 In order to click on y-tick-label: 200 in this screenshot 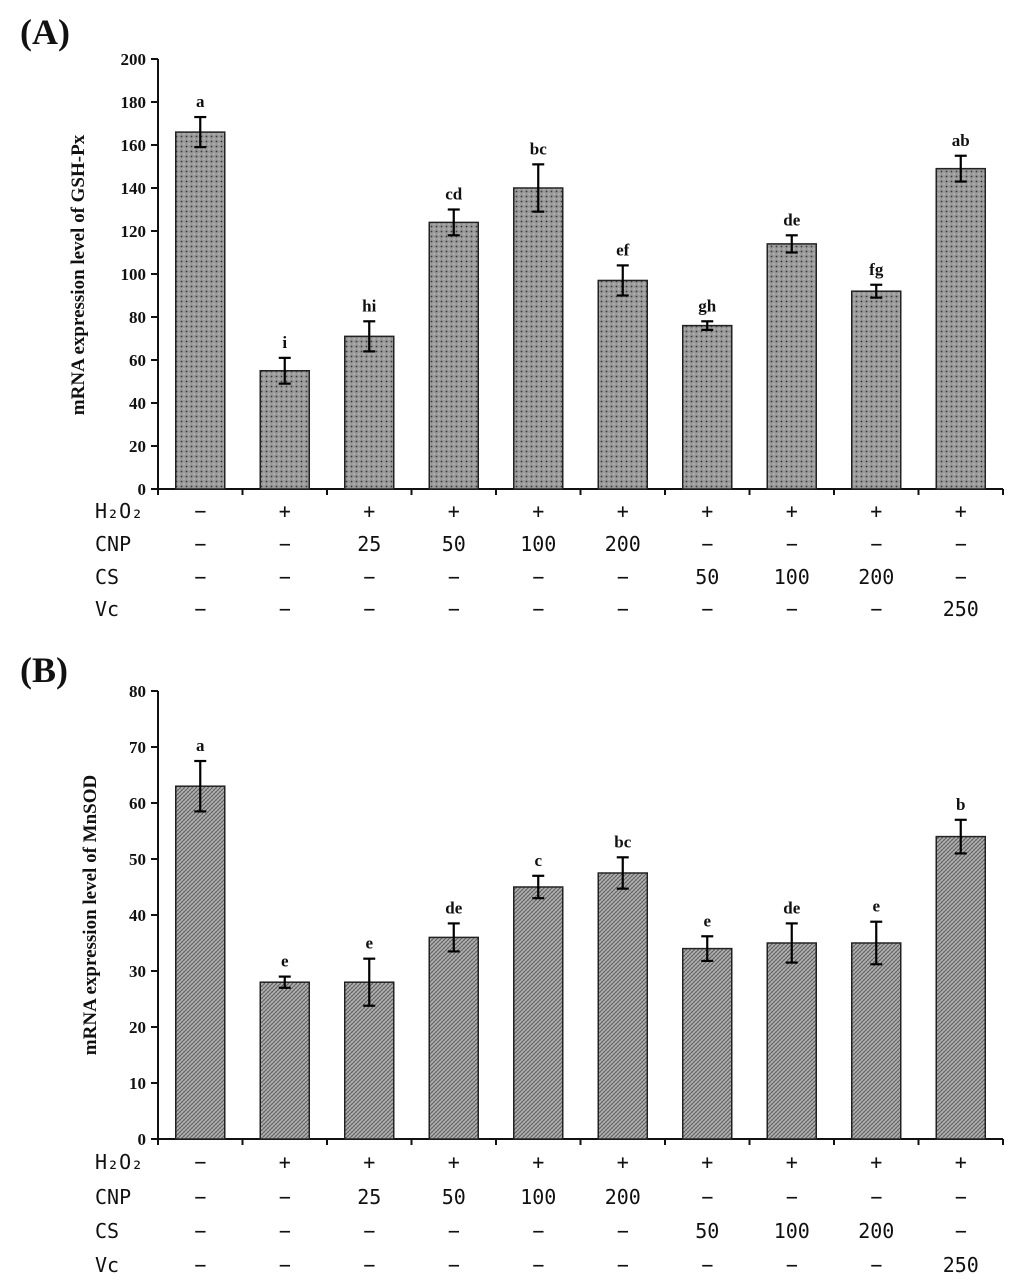, I will do `click(134, 59)`.